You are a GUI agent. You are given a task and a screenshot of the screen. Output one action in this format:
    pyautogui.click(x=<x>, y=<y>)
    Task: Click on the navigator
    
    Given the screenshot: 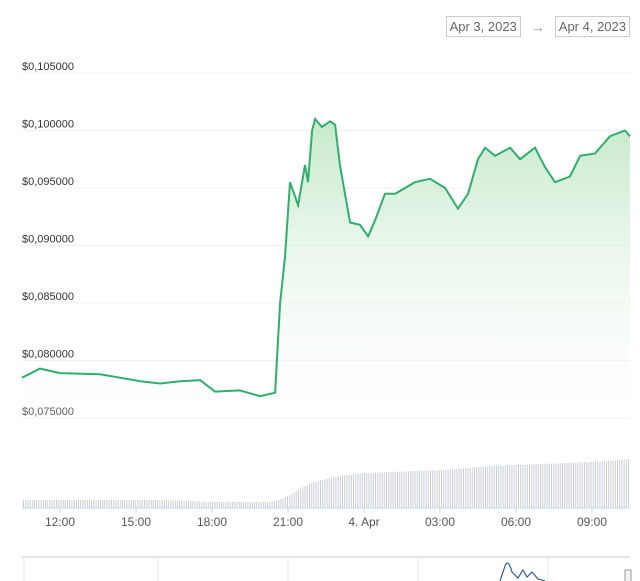 What is the action you would take?
    pyautogui.click(x=327, y=568)
    